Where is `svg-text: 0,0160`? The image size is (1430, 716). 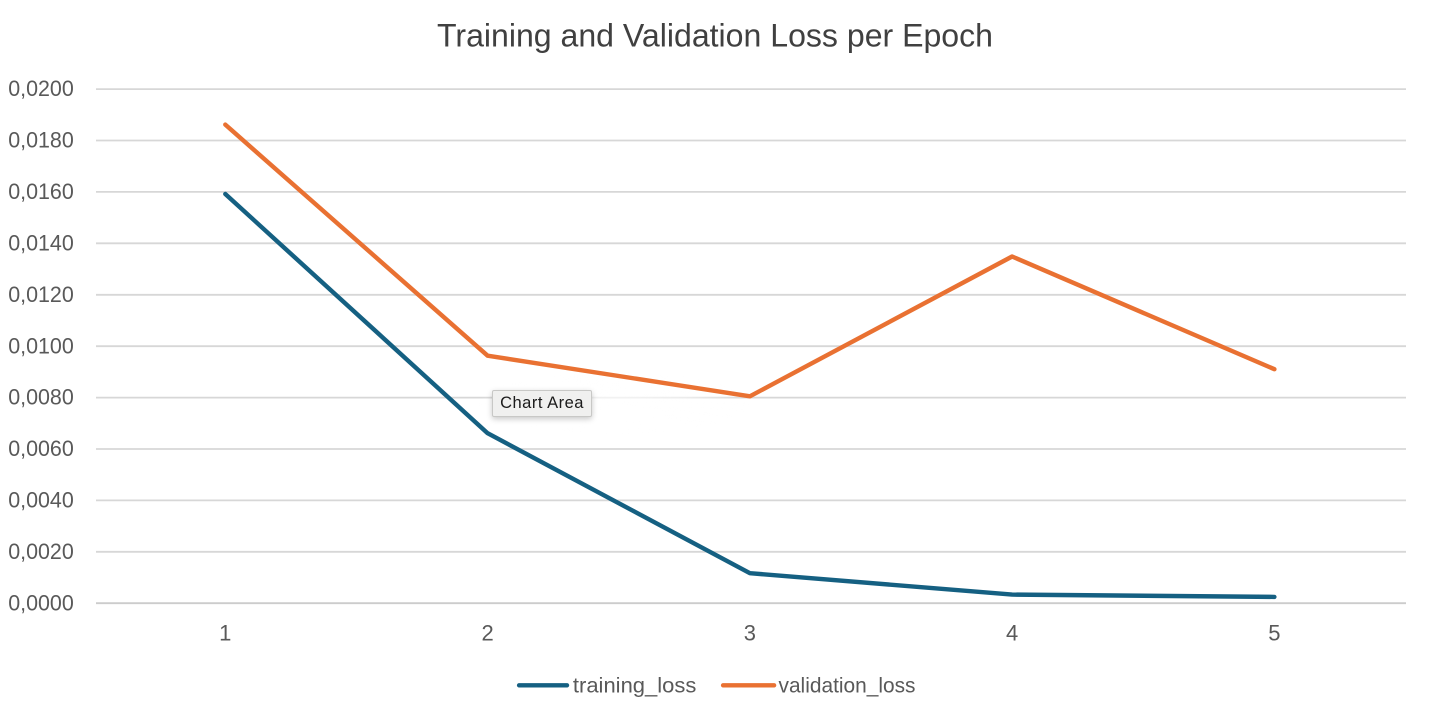 svg-text: 0,0160 is located at coordinates (41, 191).